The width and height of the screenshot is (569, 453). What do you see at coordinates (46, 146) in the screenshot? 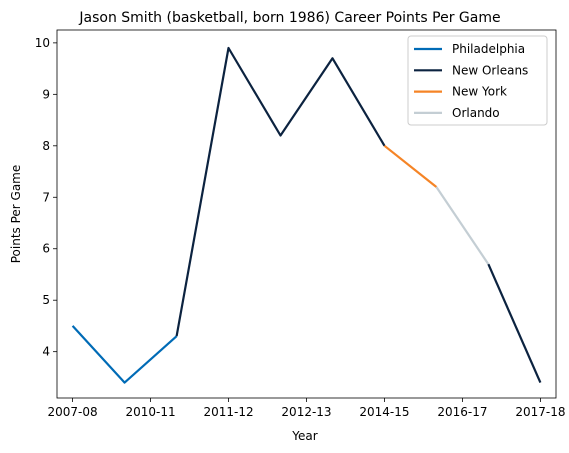
I see `y-tick-label: 8` at bounding box center [46, 146].